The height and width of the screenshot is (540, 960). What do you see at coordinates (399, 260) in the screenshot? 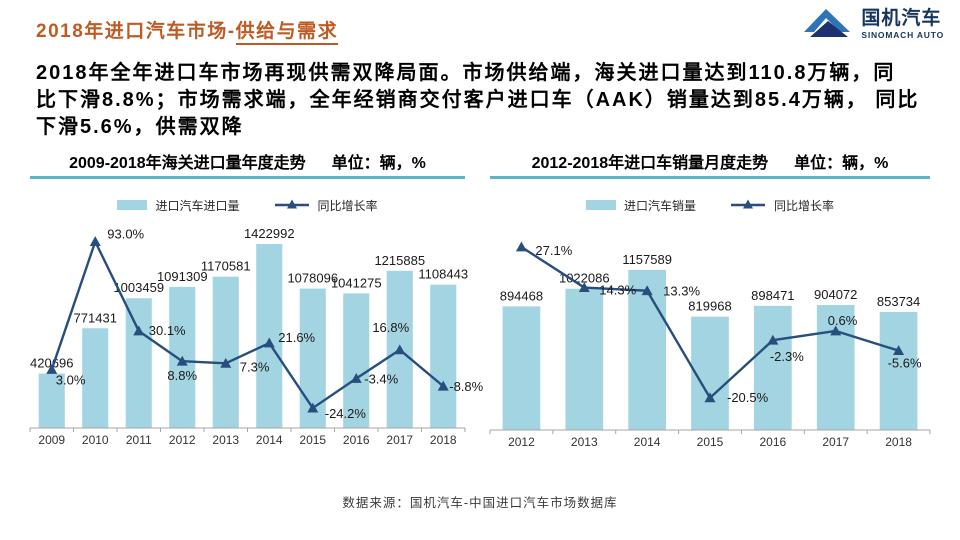
I see `svg-text: 1215885` at bounding box center [399, 260].